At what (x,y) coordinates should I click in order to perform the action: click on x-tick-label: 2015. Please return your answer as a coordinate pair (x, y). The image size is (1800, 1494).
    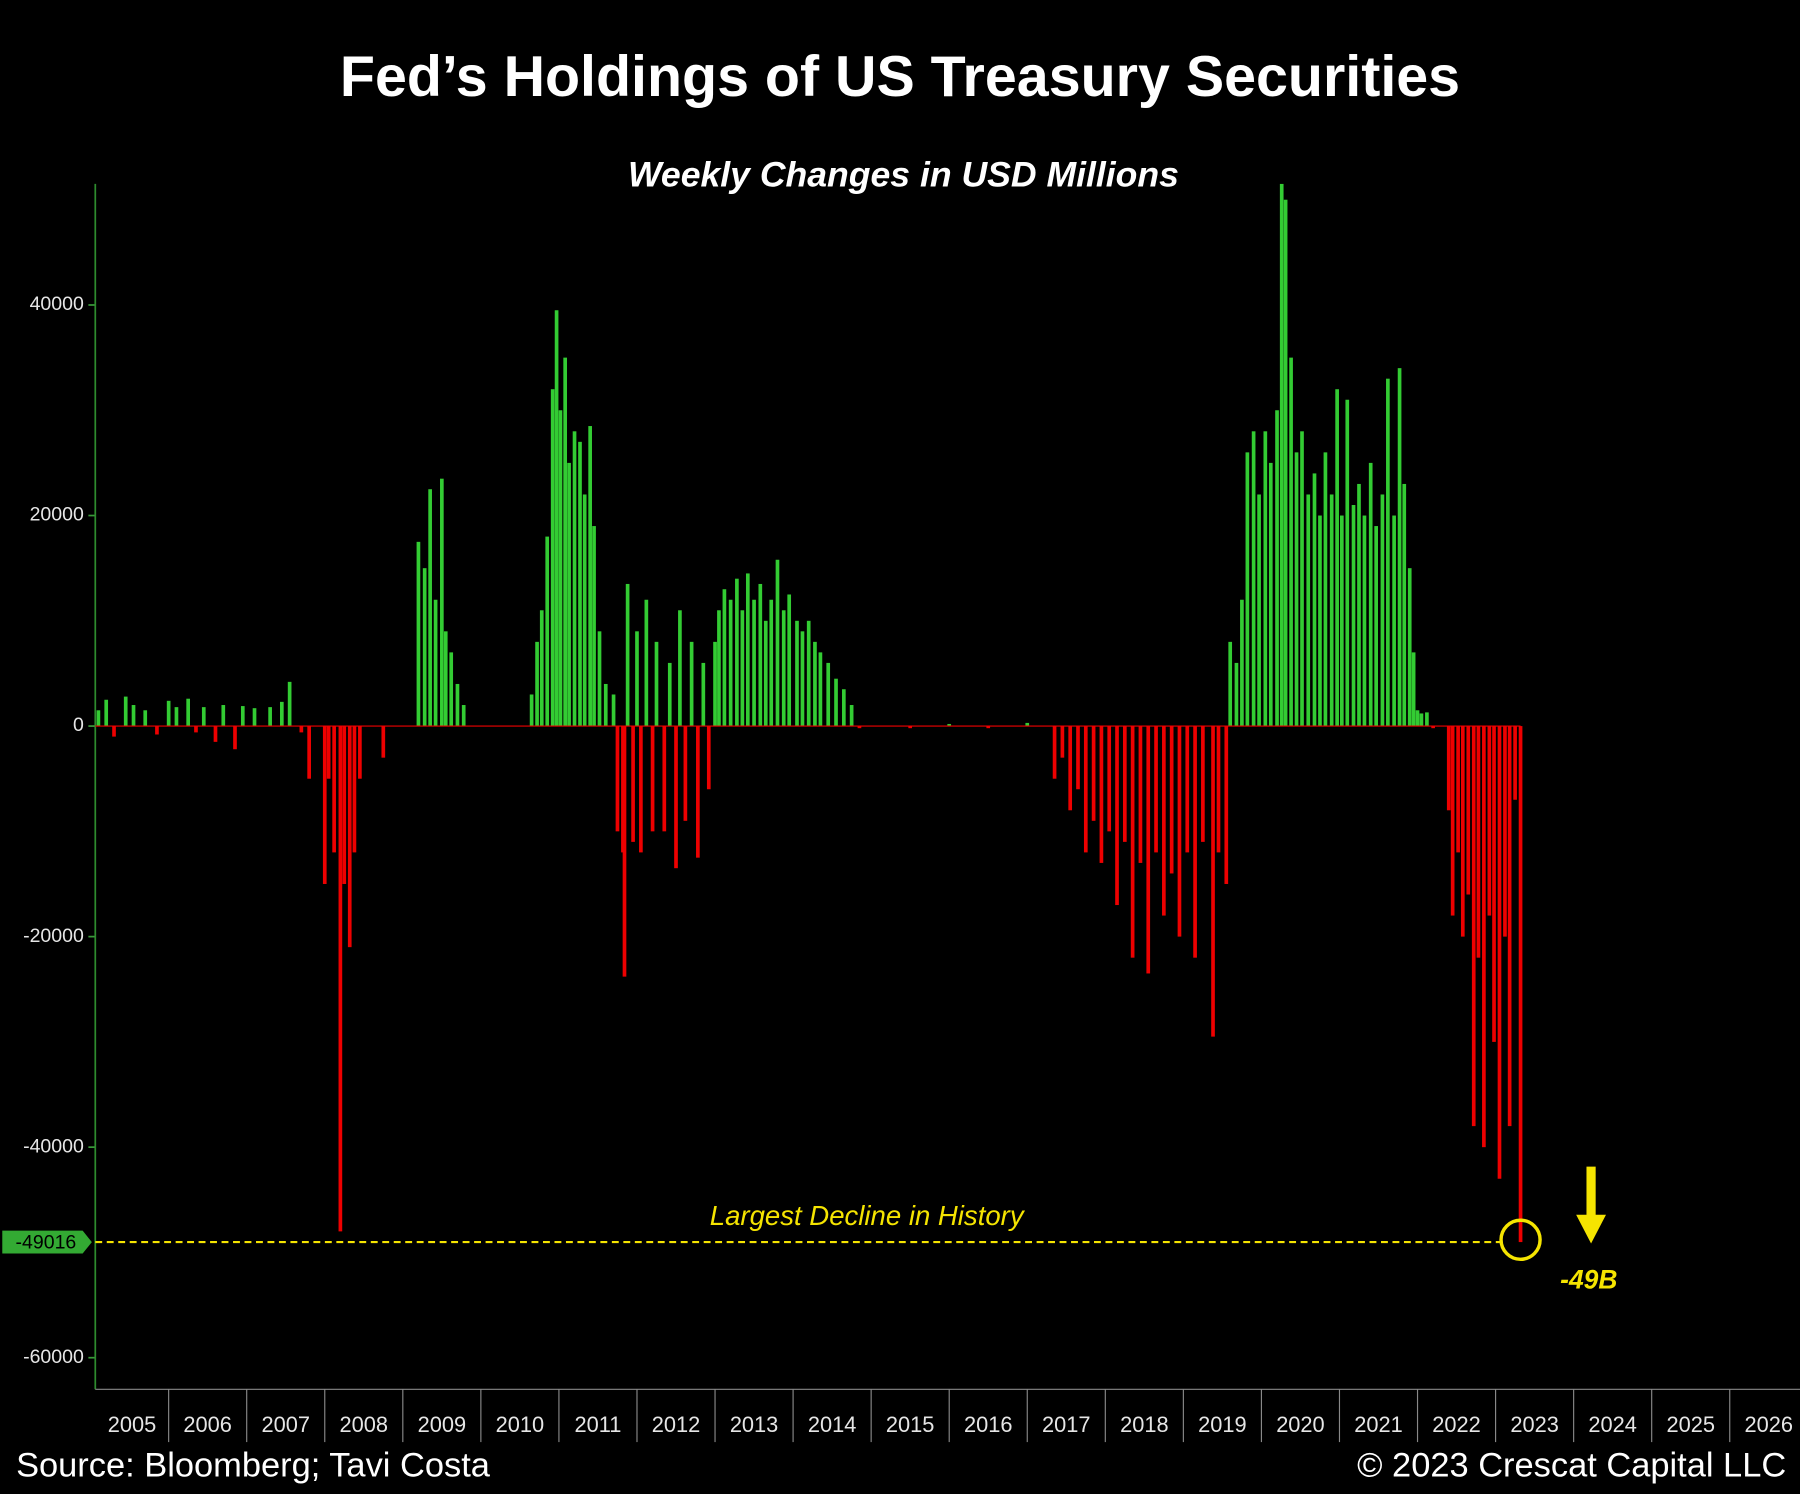
    Looking at the image, I should click on (910, 1424).